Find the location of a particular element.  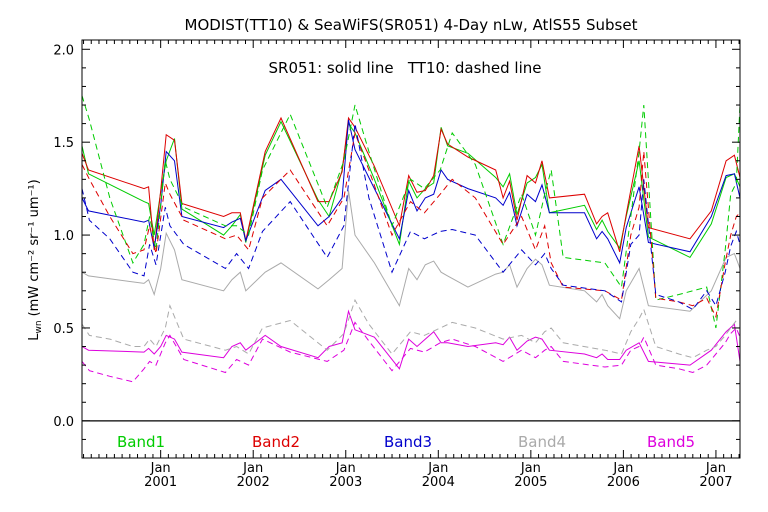

x-tick-year-label: 2006 is located at coordinates (623, 482).